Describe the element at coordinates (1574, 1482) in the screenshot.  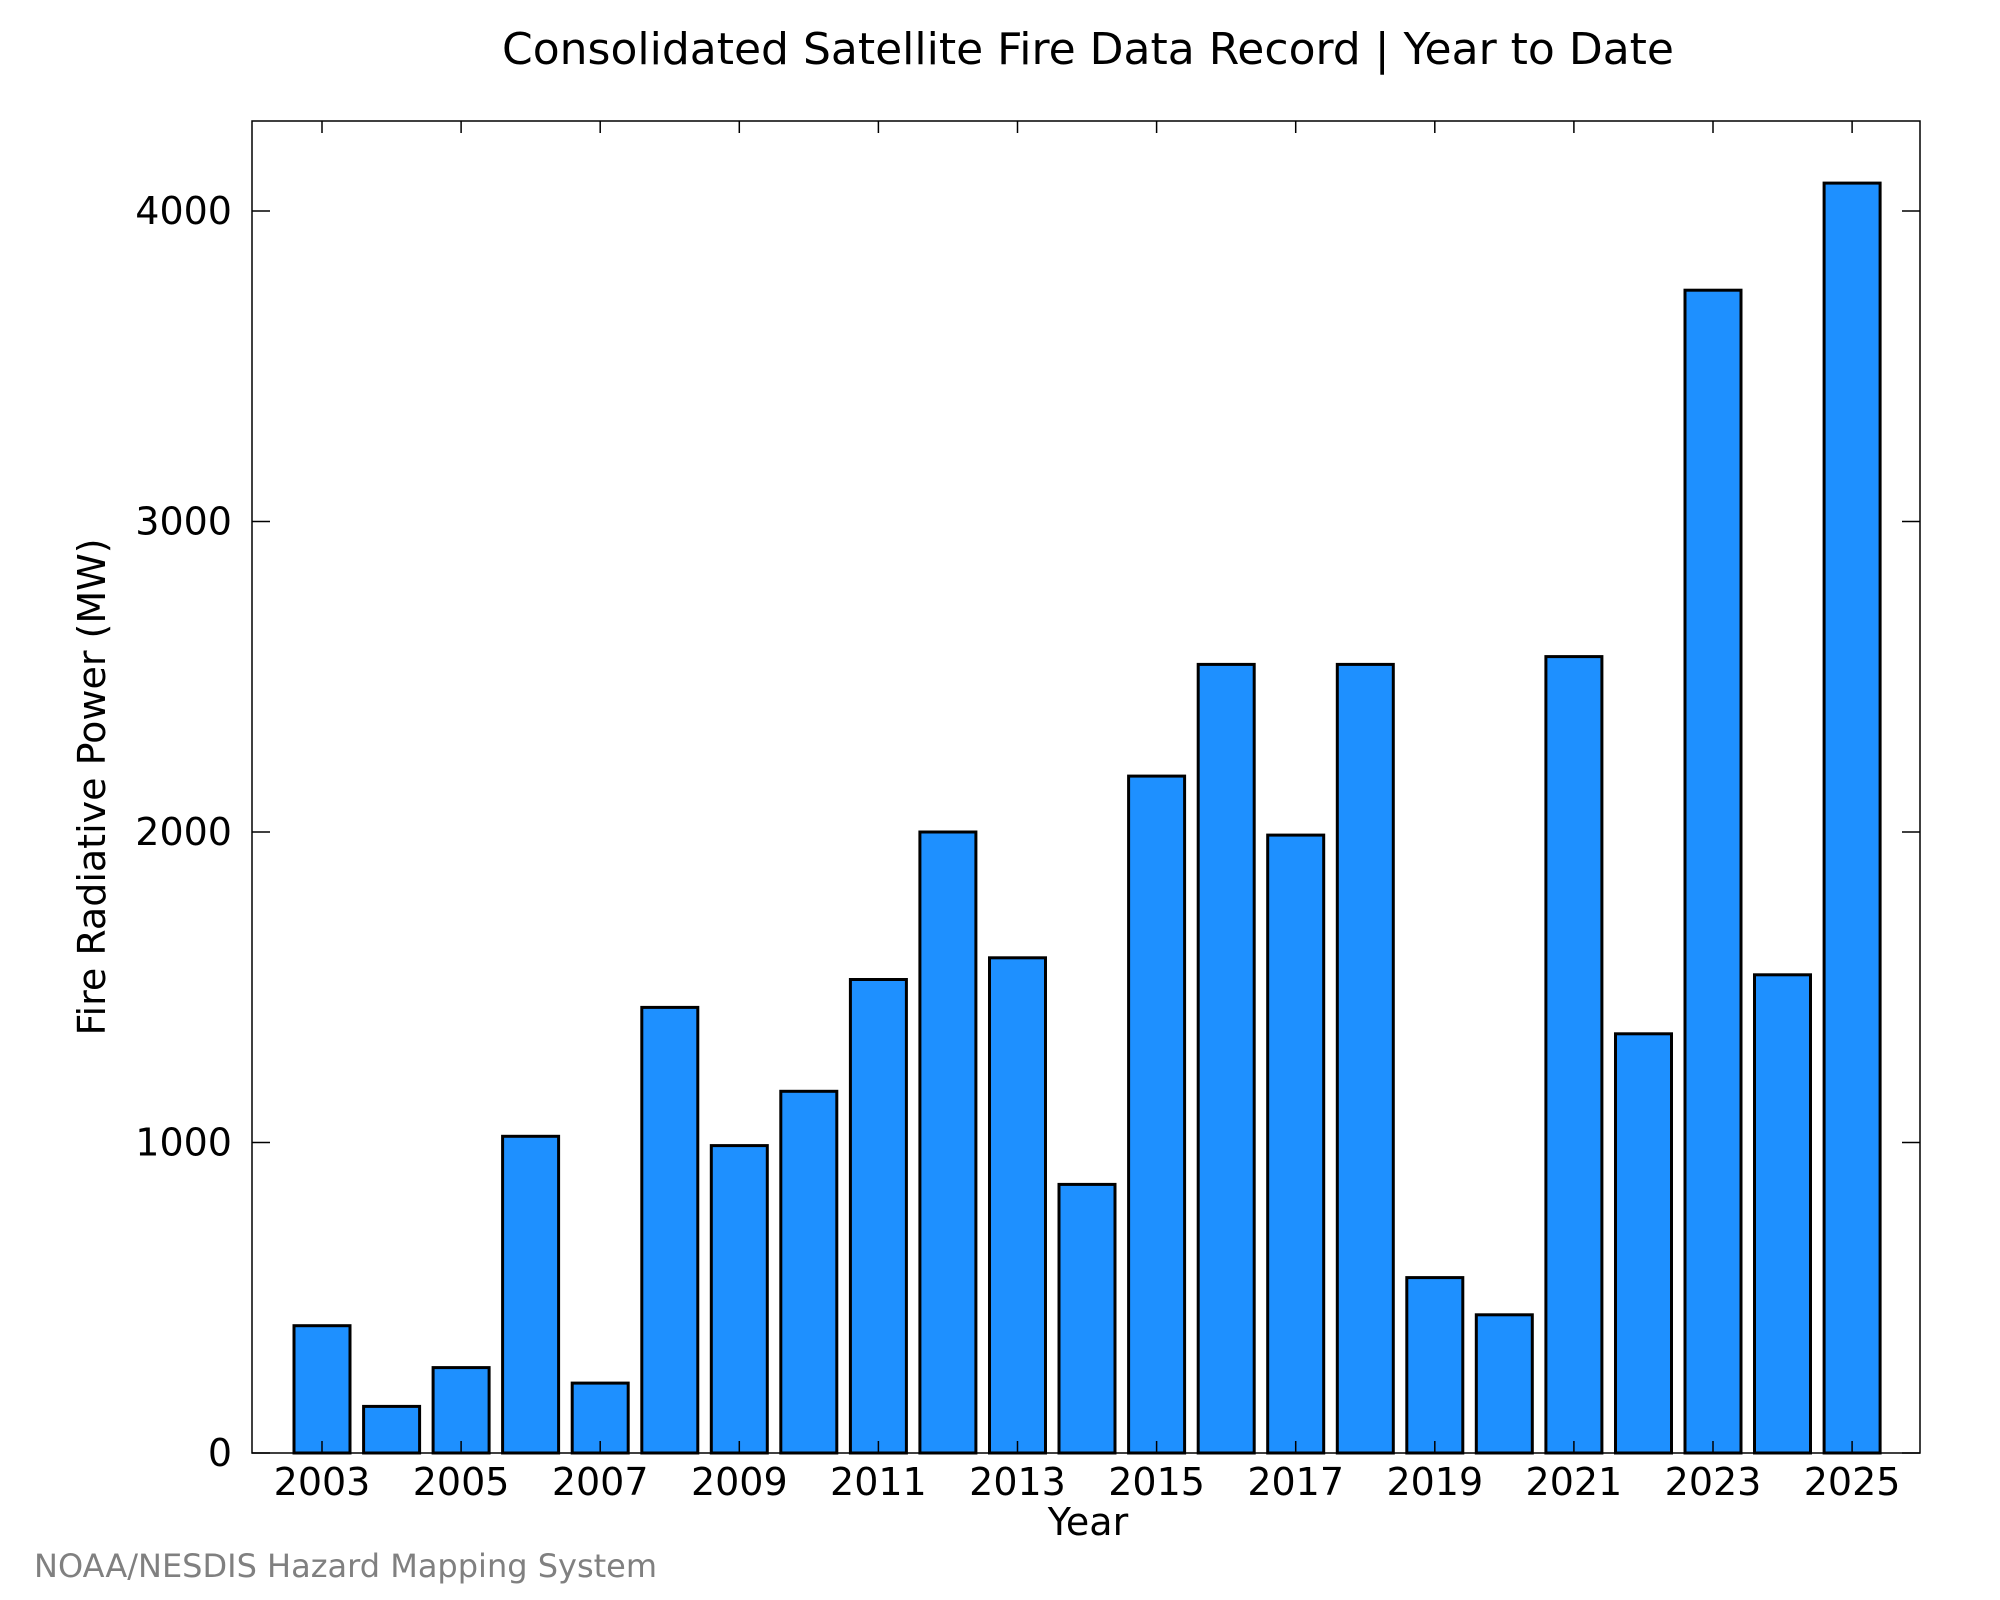
I see `x-tick-label-2021: 2021` at that location.